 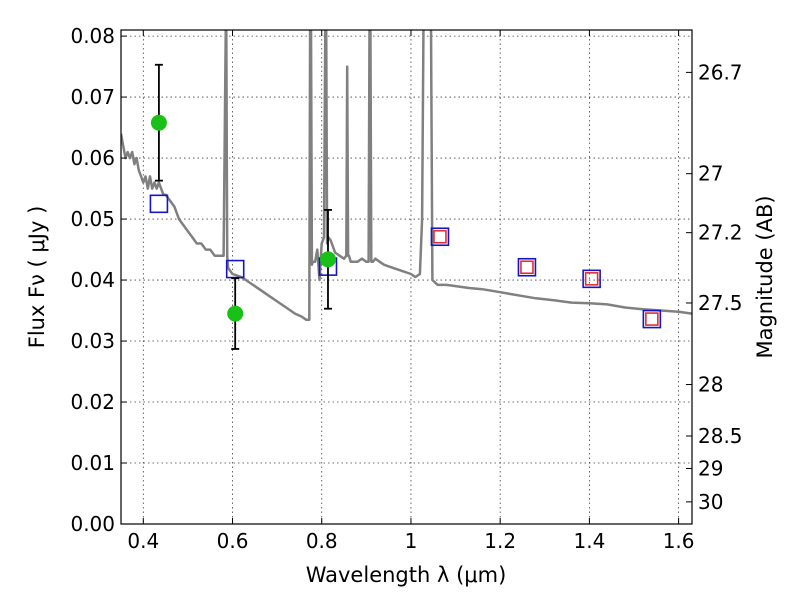 What do you see at coordinates (143, 541) in the screenshot?
I see `x-tick-label: 0.4` at bounding box center [143, 541].